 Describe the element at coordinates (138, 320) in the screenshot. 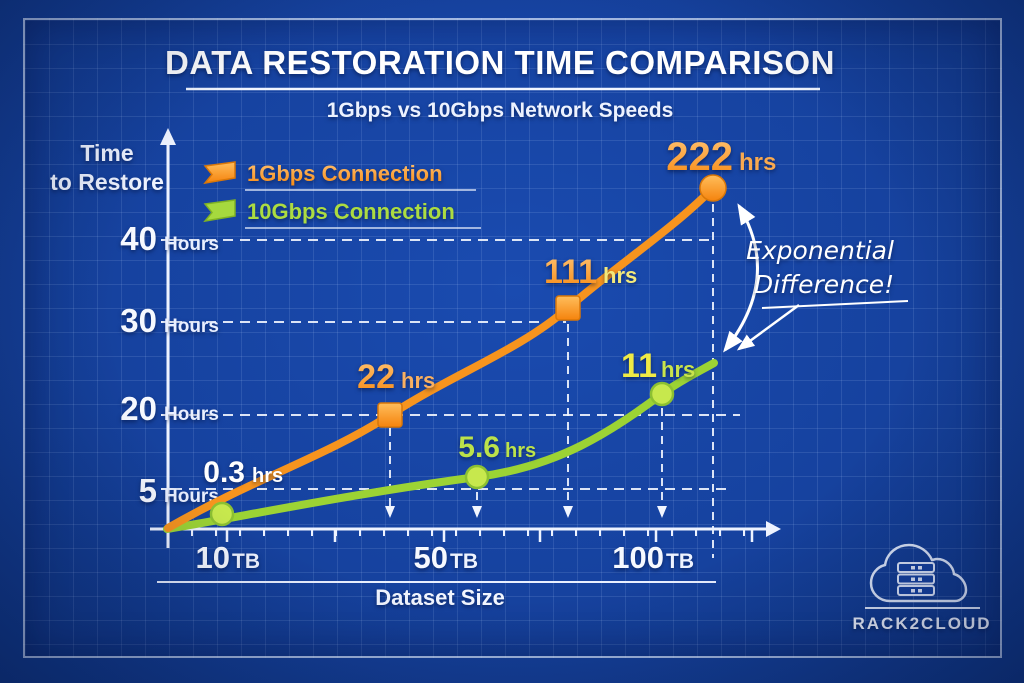

I see `y-tick-value: 30` at that location.